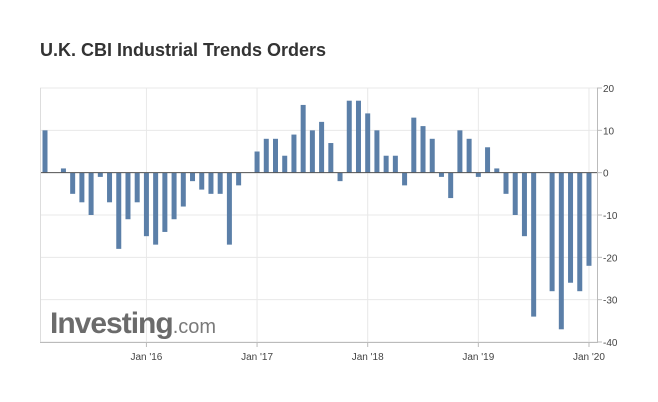  I want to click on x-tick-label: Jan '17, so click(257, 357).